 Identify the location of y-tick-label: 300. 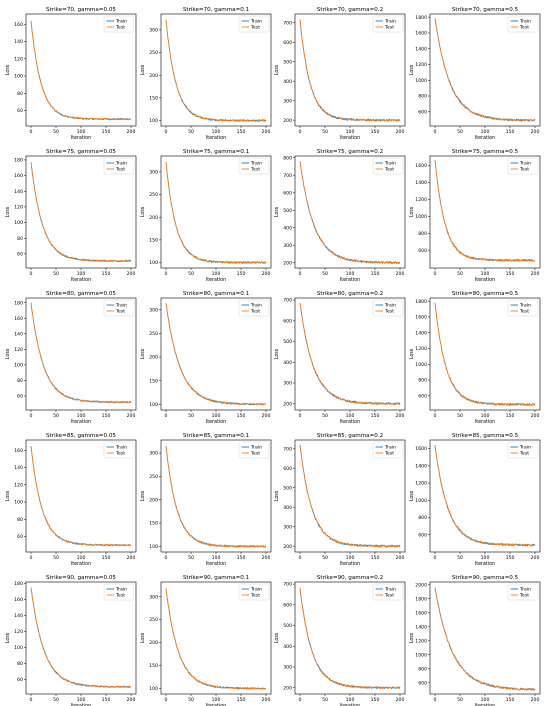
(287, 527).